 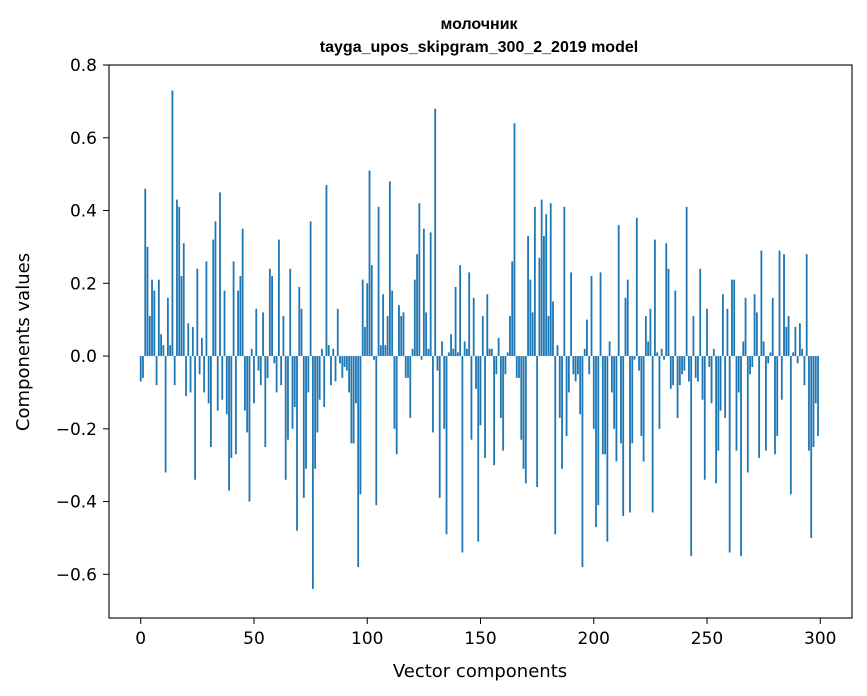 What do you see at coordinates (83, 139) in the screenshot?
I see `y-tick-label: 0.6` at bounding box center [83, 139].